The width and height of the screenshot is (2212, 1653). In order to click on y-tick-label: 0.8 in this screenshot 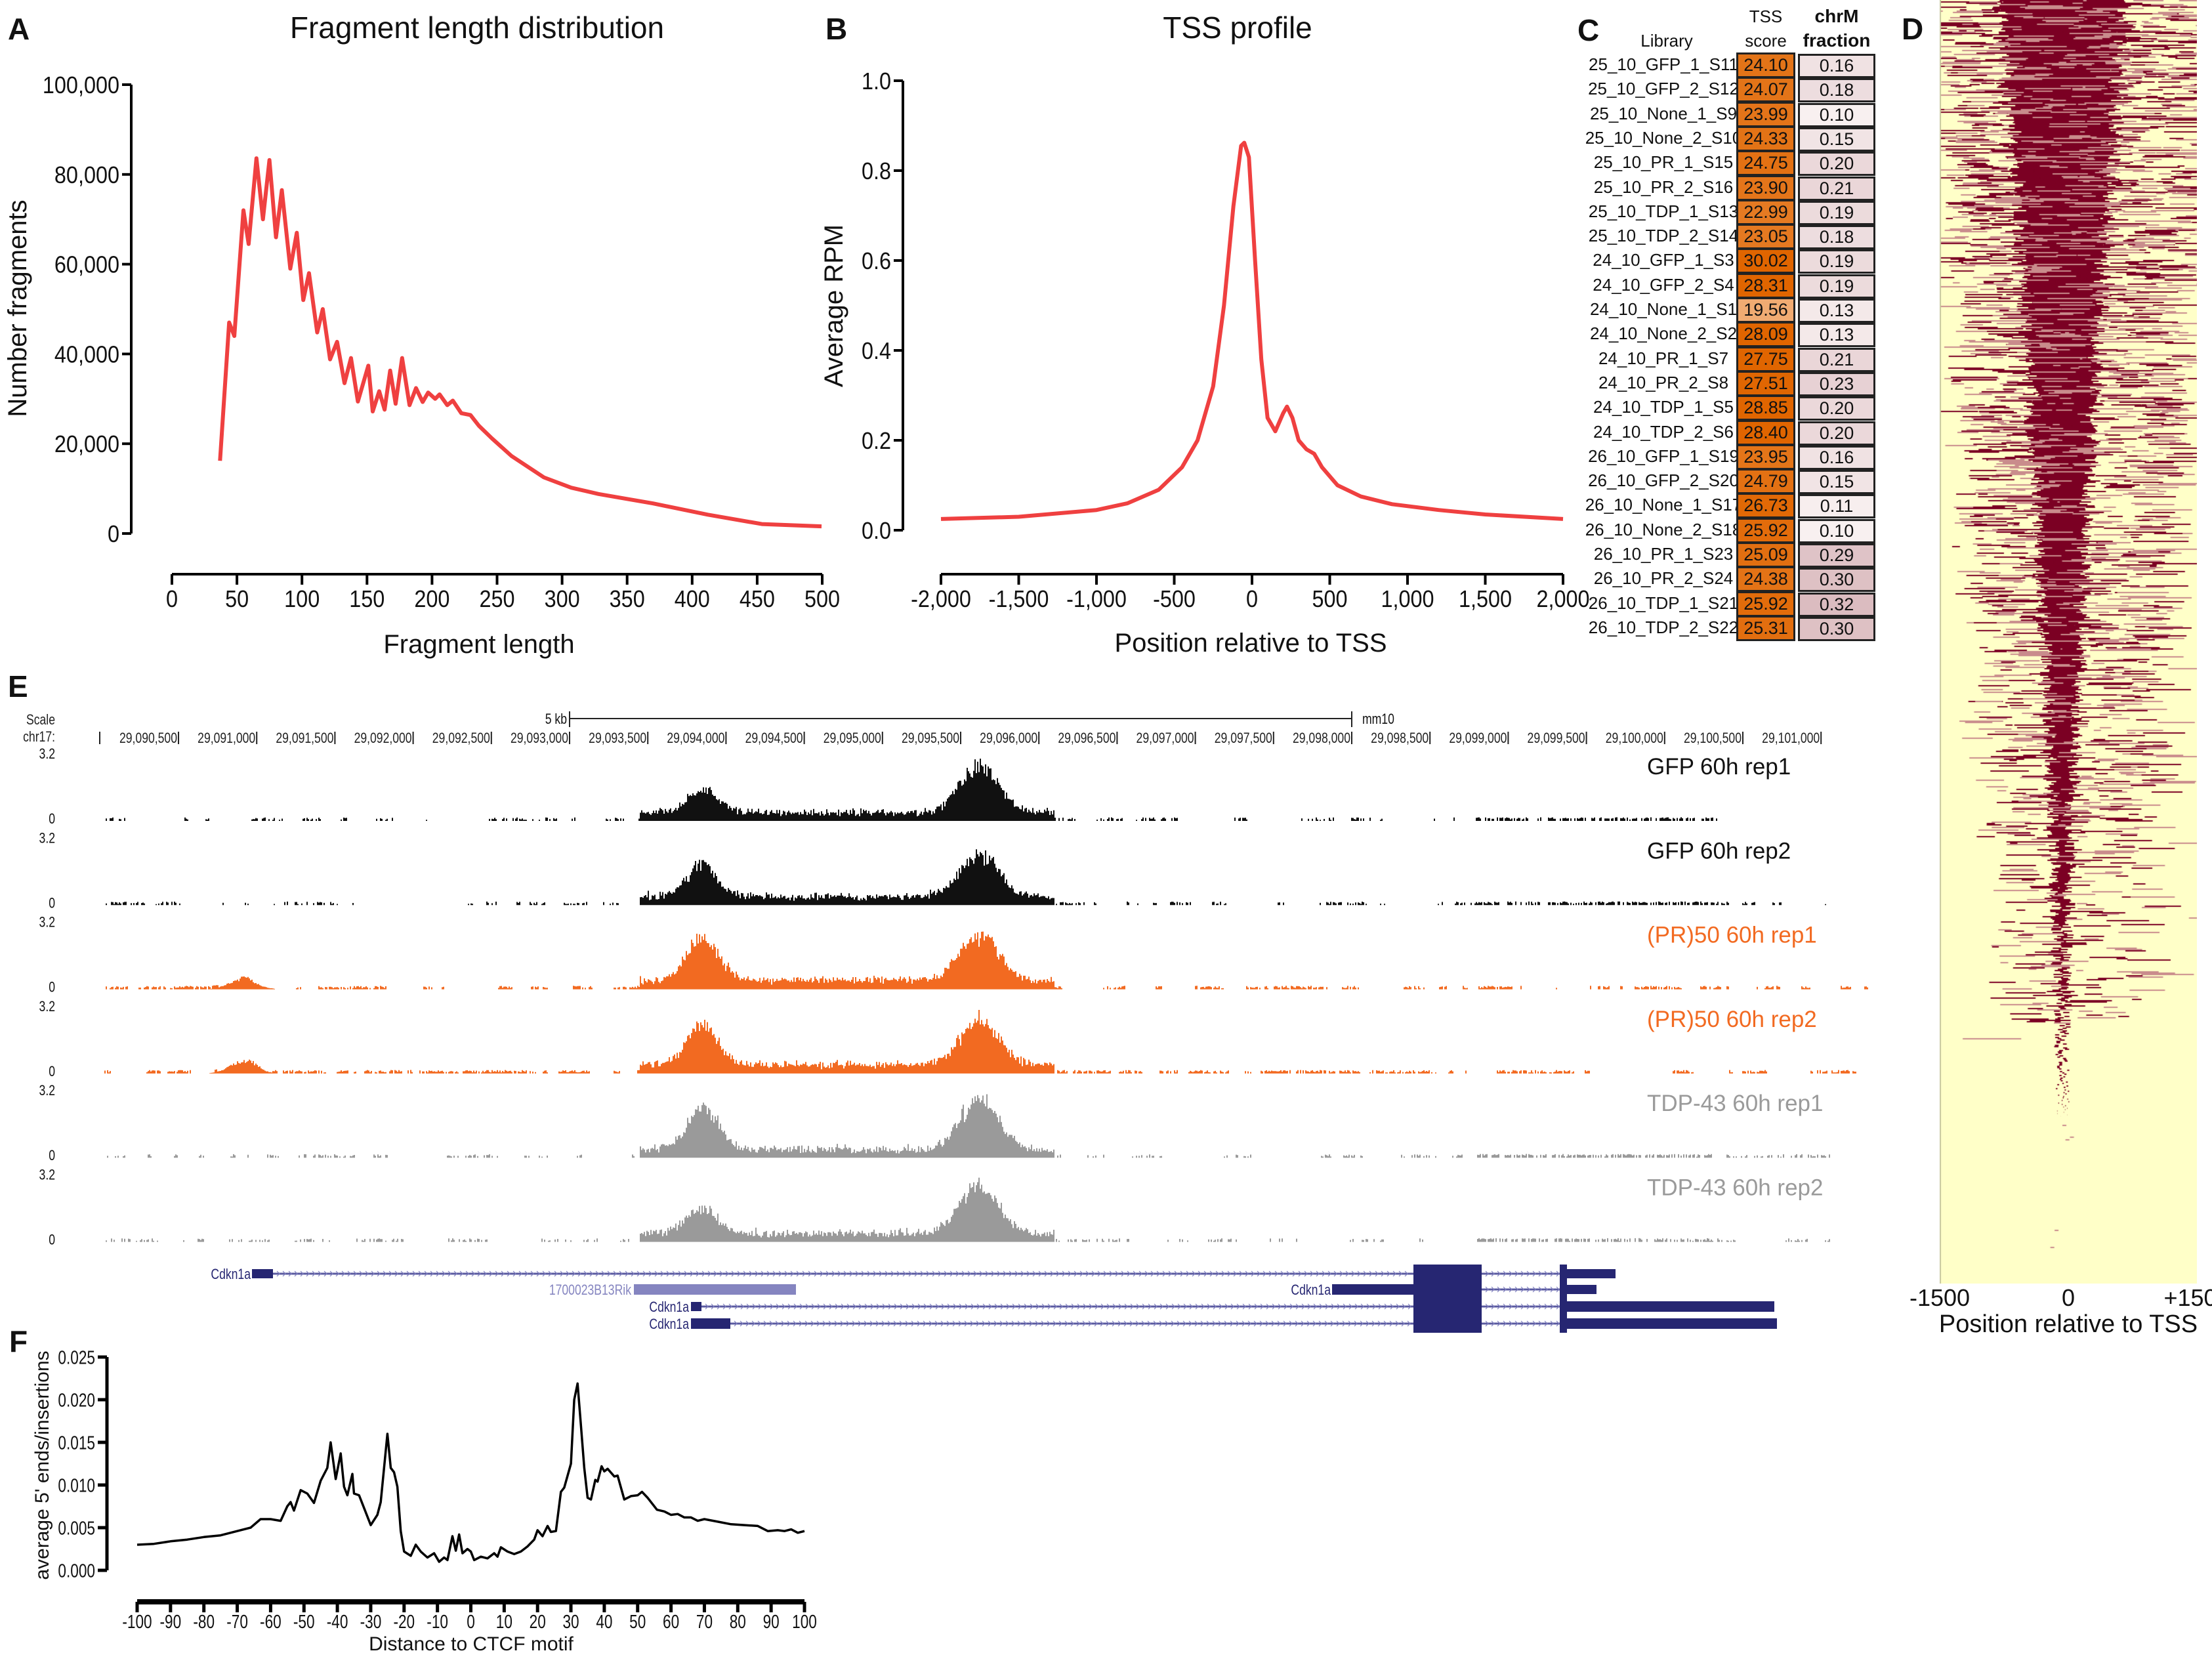, I will do `click(876, 171)`.